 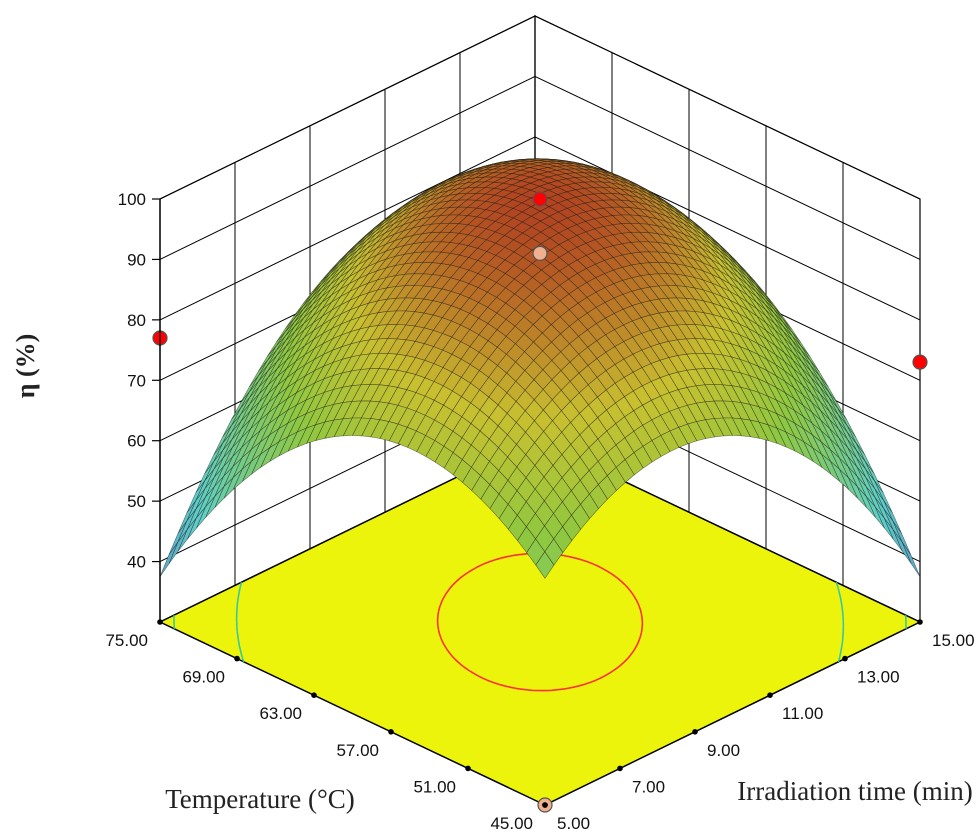 What do you see at coordinates (573, 823) in the screenshot?
I see `y-tick-label: 5.00` at bounding box center [573, 823].